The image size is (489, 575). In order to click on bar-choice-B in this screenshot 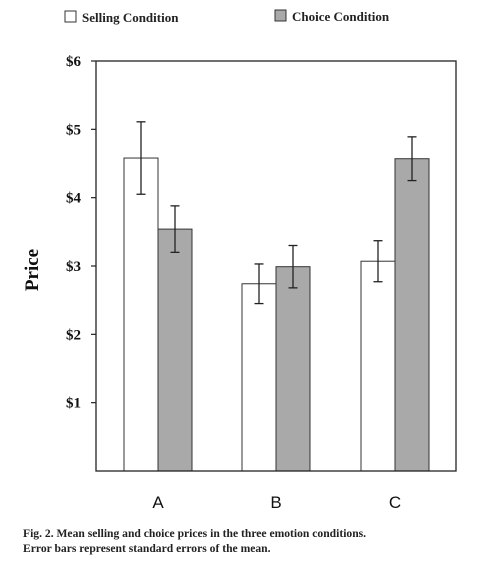, I will do `click(293, 369)`.